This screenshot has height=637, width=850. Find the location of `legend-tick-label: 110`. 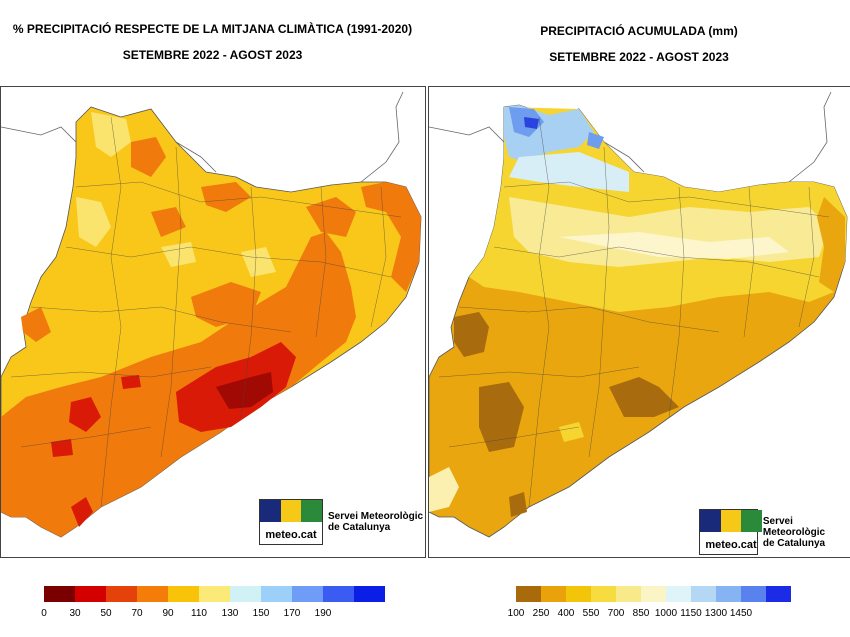

legend-tick-label: 110 is located at coordinates (199, 613).